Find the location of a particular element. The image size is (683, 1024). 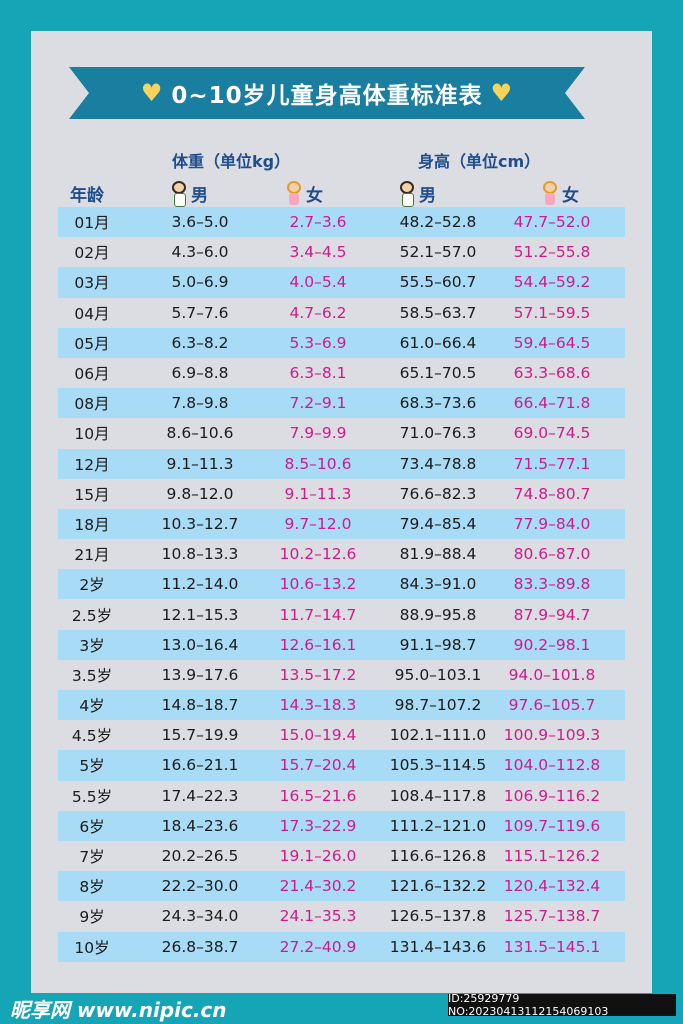

cell-wb: 14.8–18.7 is located at coordinates (200, 705).